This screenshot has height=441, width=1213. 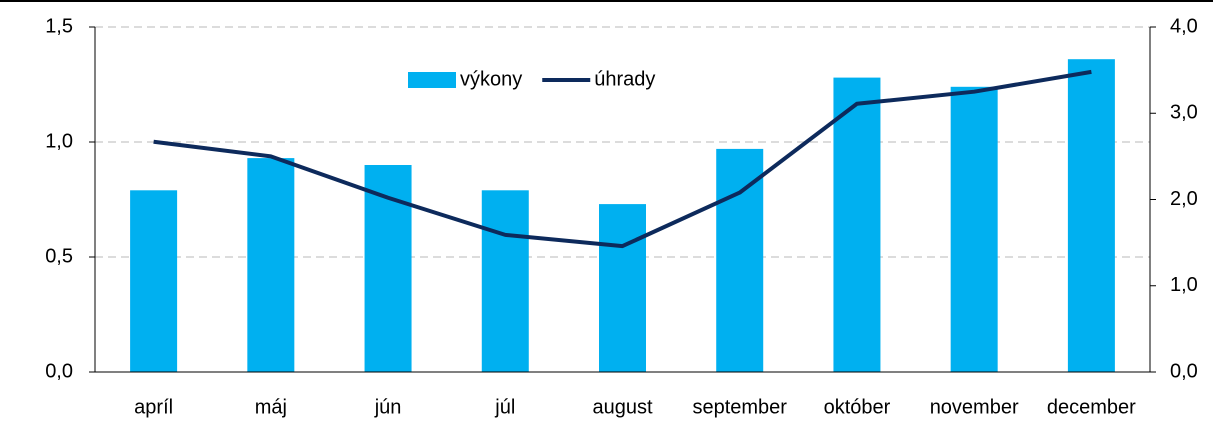 I want to click on x-tick-label: apríl, so click(x=153, y=407).